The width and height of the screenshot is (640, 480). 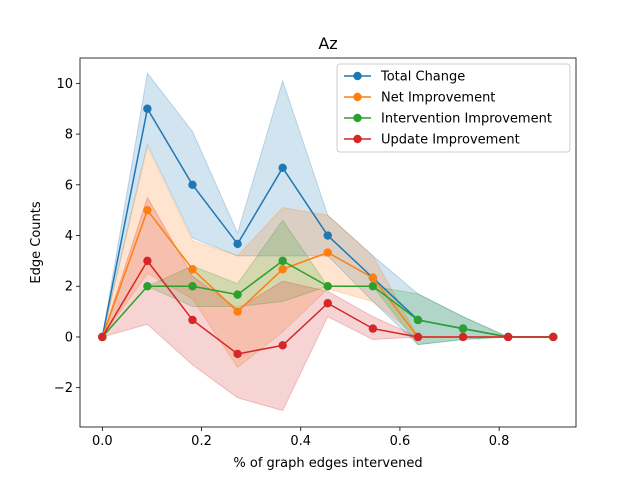 What do you see at coordinates (357, 97) in the screenshot?
I see `net-improvement-legend-marker` at bounding box center [357, 97].